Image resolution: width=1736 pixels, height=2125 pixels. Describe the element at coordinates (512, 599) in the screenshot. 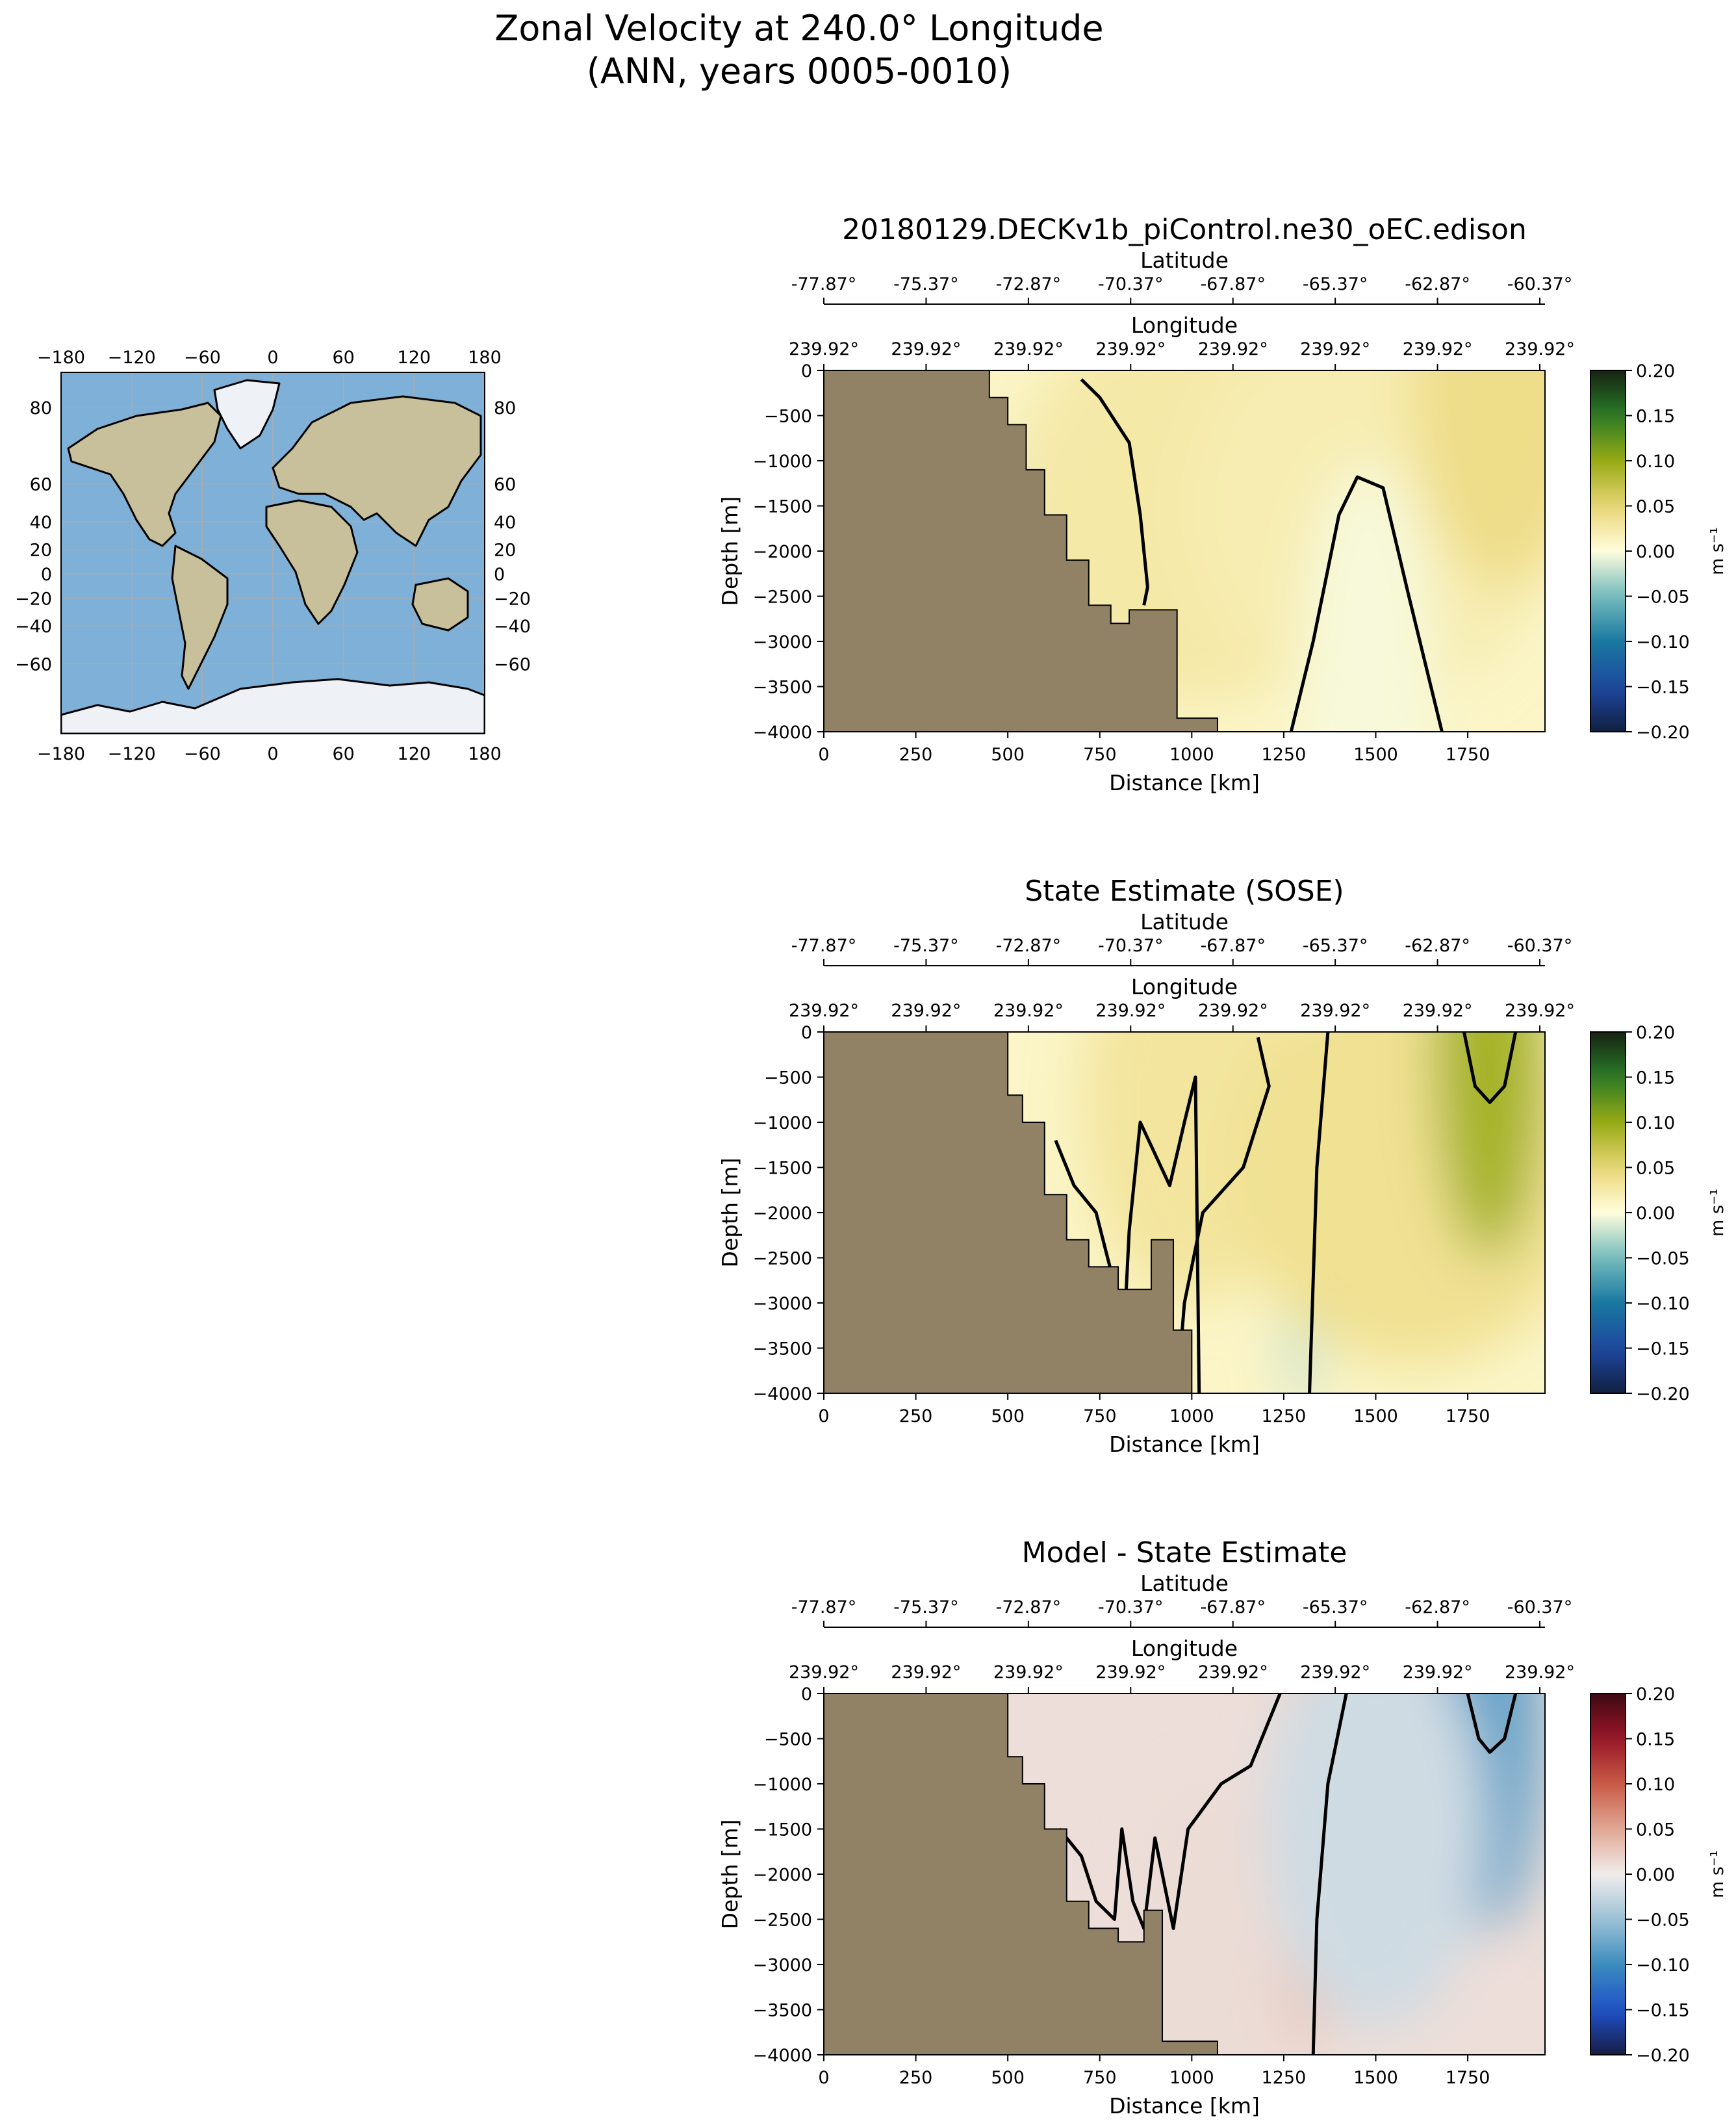

I see `map-lat-tick-right: −20` at that location.